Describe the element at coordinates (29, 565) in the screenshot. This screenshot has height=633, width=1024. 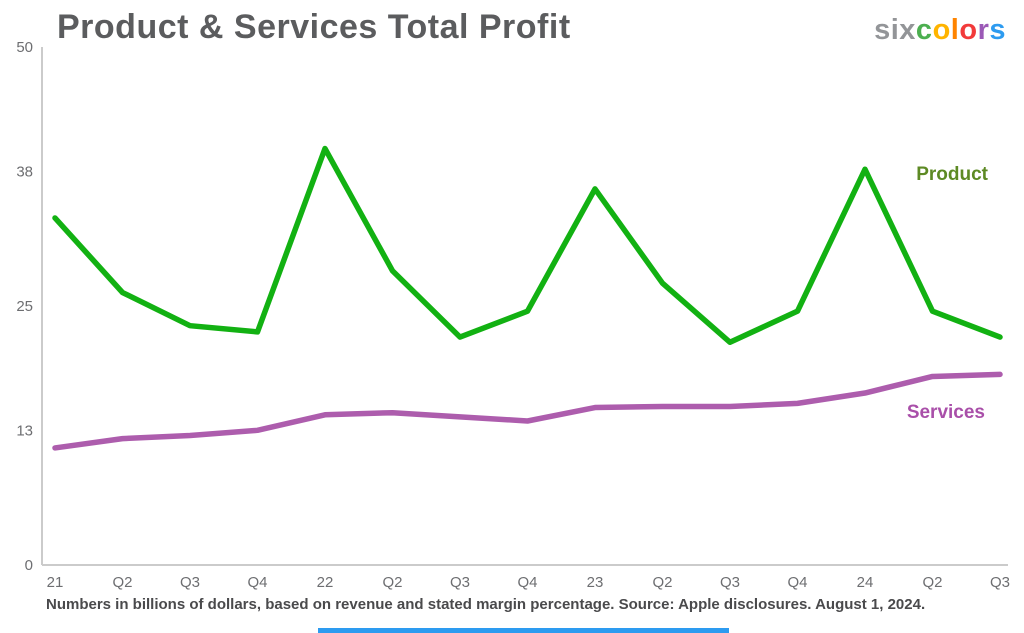
I see `y-tick-label: 0` at that location.